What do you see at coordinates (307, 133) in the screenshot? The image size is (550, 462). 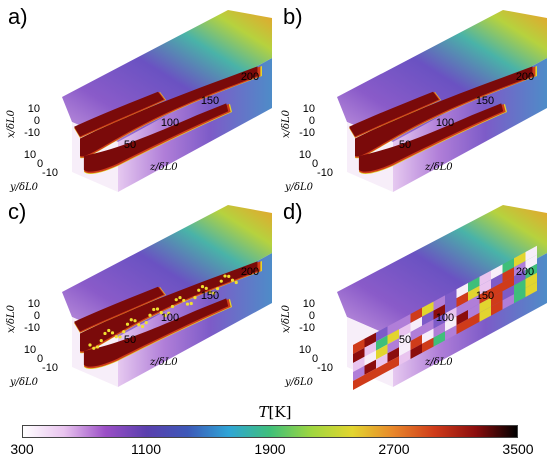 I see `x-tick-label: -10` at bounding box center [307, 133].